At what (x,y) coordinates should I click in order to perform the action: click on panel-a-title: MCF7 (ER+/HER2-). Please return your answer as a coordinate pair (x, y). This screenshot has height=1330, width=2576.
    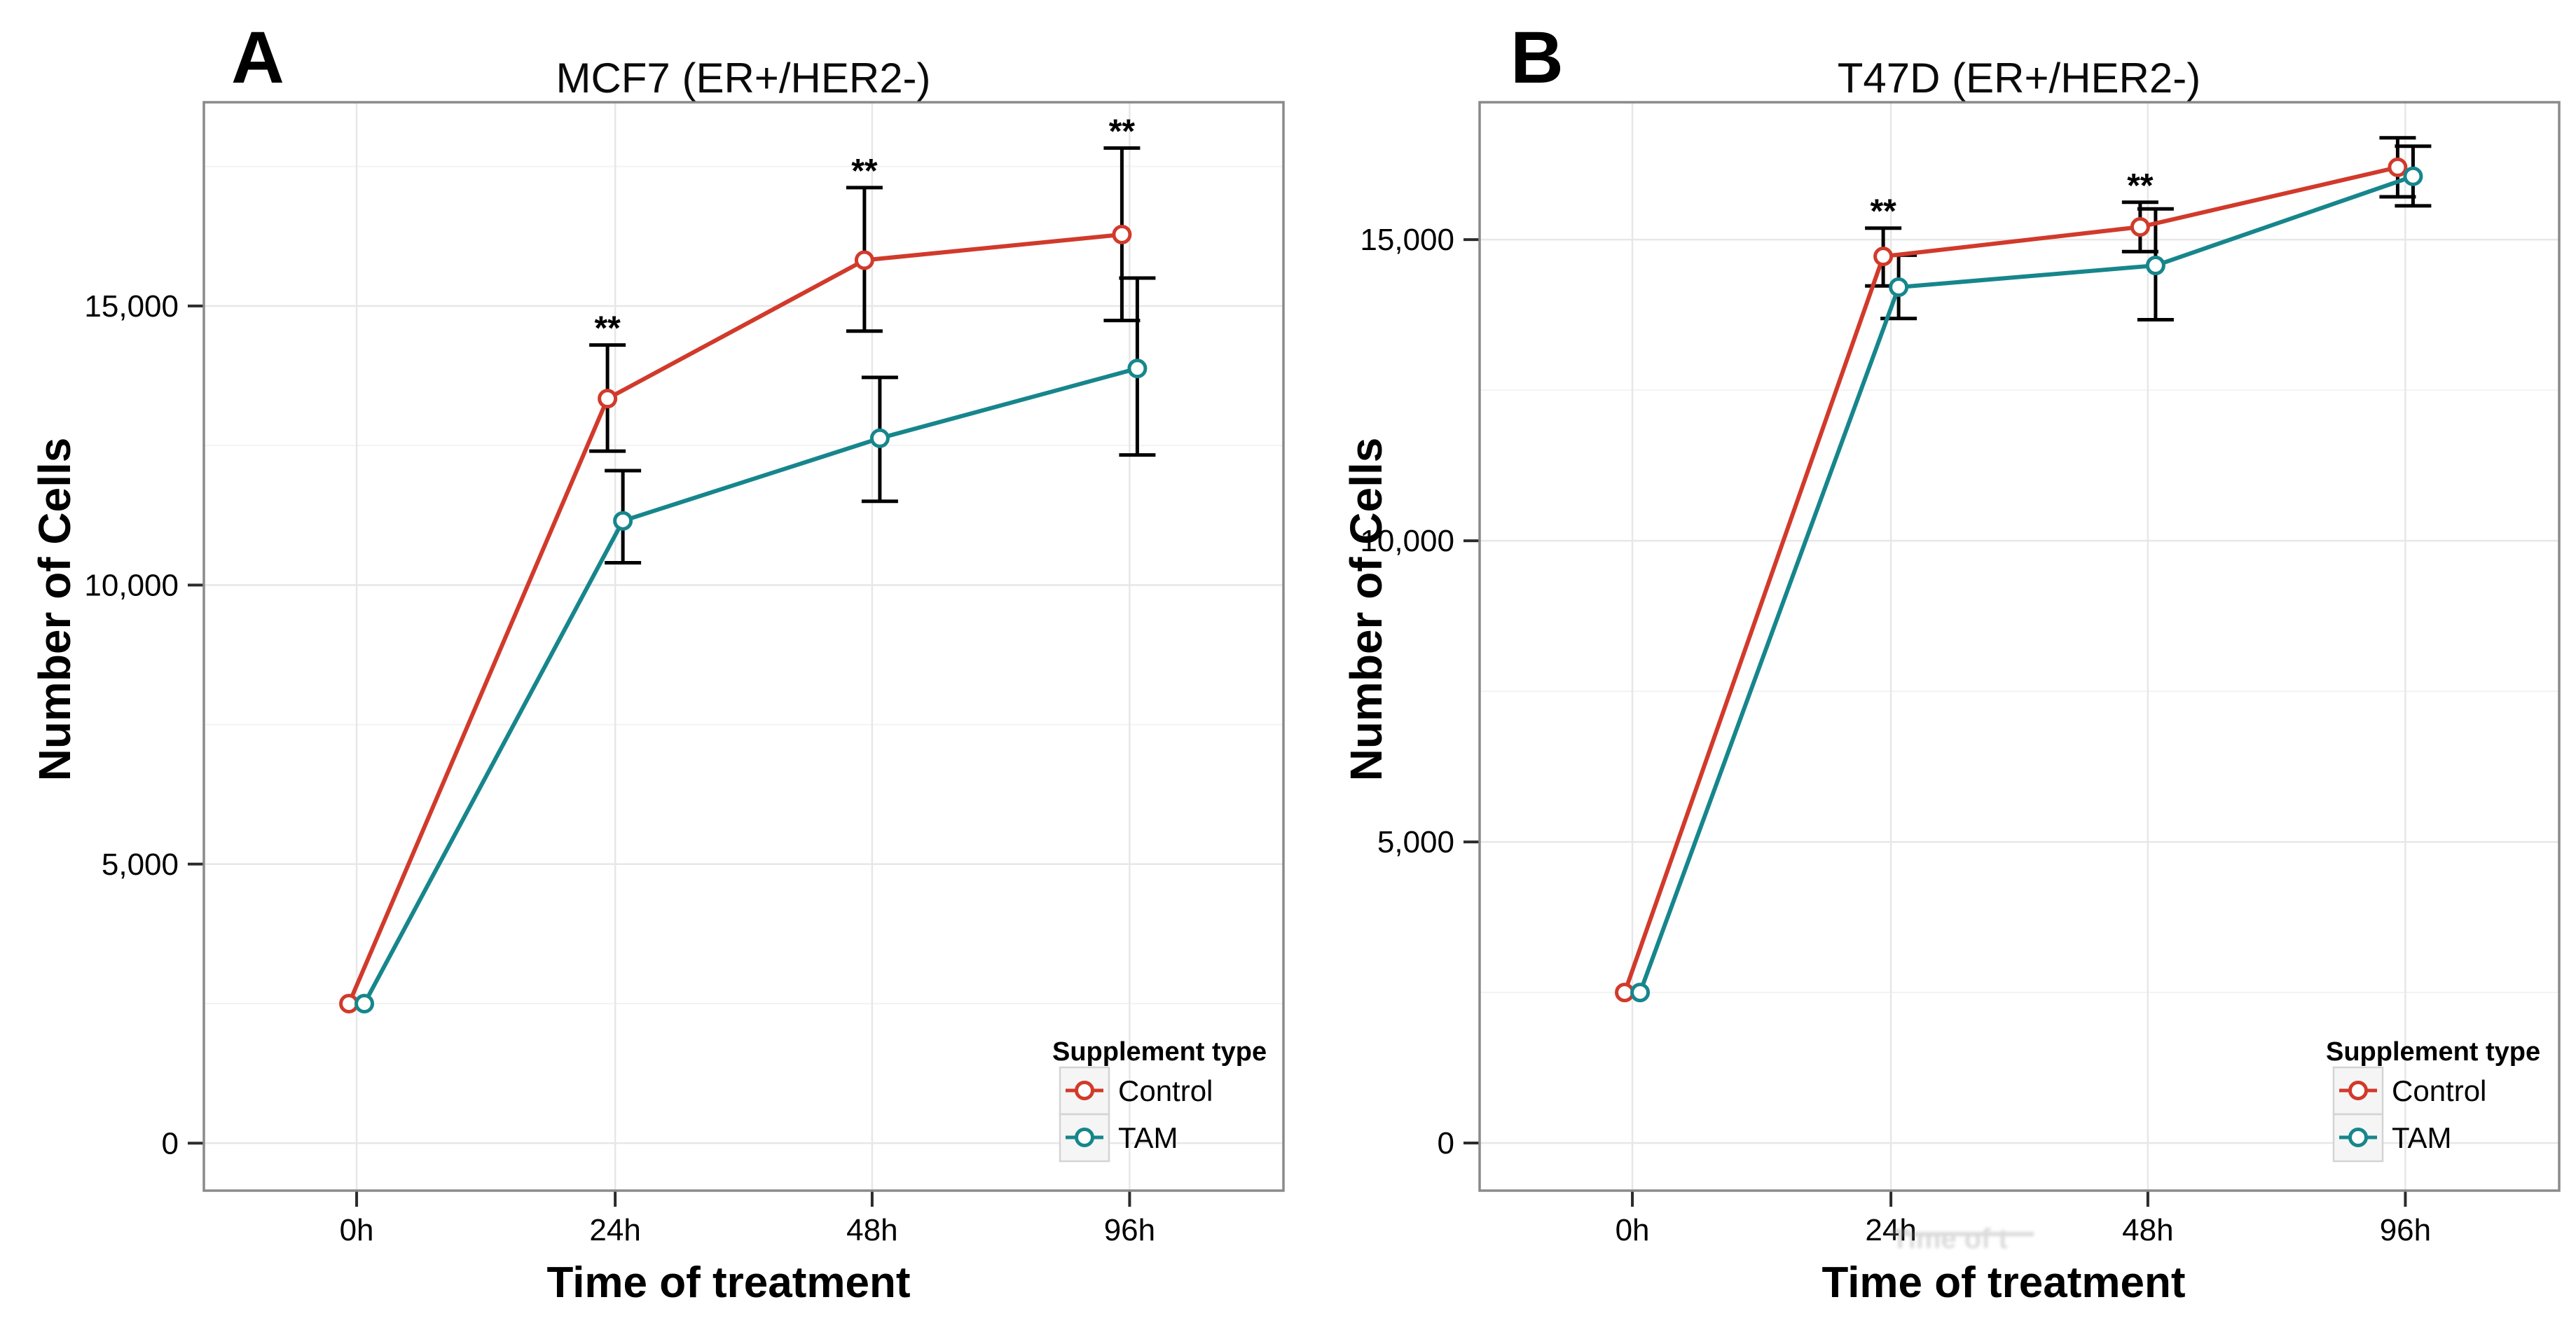
    Looking at the image, I should click on (743, 78).